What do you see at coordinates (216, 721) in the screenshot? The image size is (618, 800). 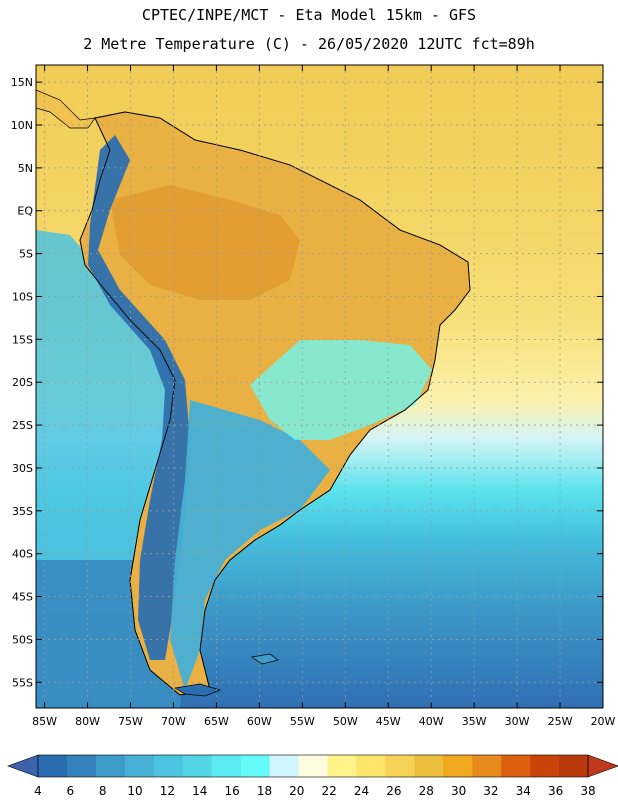 I see `lon-label: 65W` at bounding box center [216, 721].